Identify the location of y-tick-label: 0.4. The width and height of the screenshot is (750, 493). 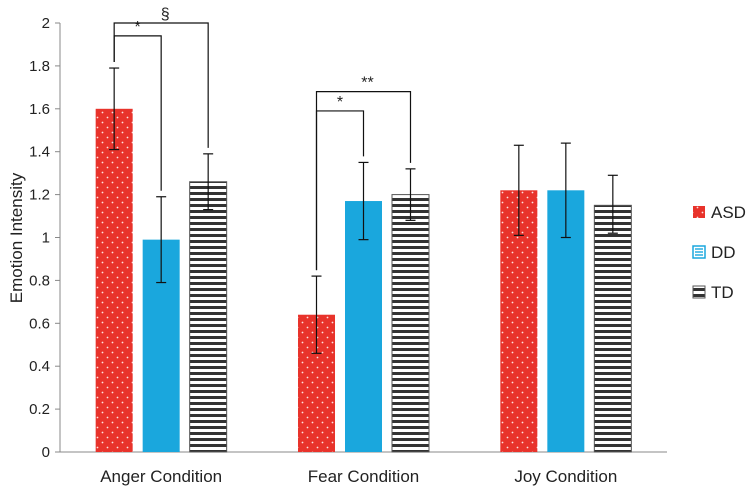
(39, 366).